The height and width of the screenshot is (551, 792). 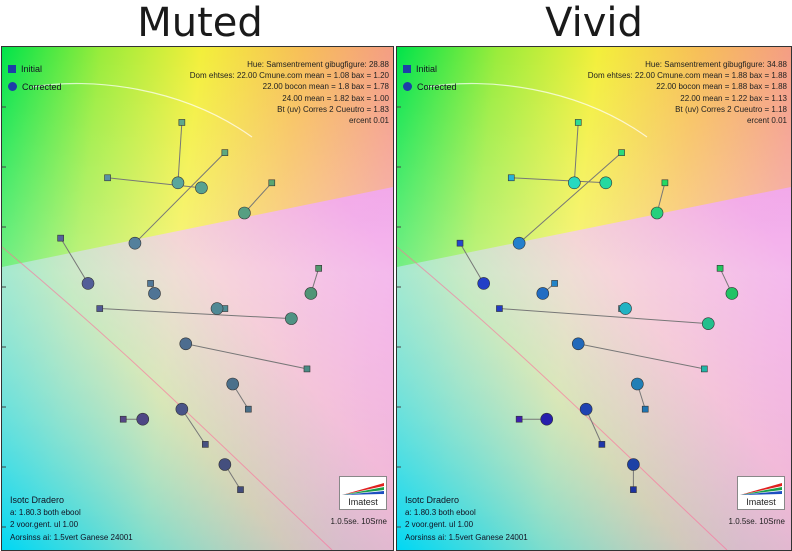 I want to click on stats-line: Bt (uv) Corres 2 Cueutro = 1.18, so click(x=731, y=109).